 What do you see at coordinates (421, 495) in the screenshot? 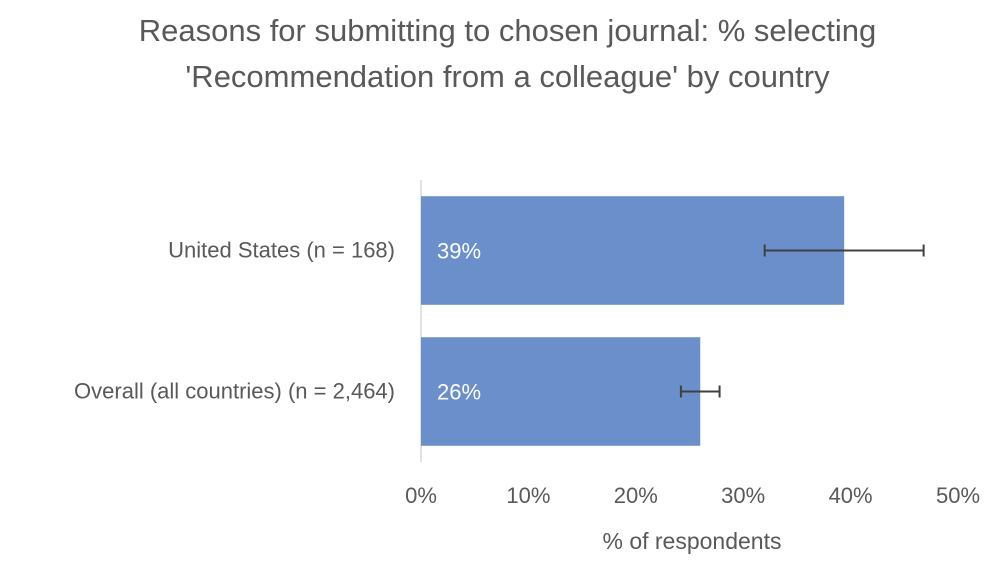
I see `x-tick-label: 0%` at bounding box center [421, 495].